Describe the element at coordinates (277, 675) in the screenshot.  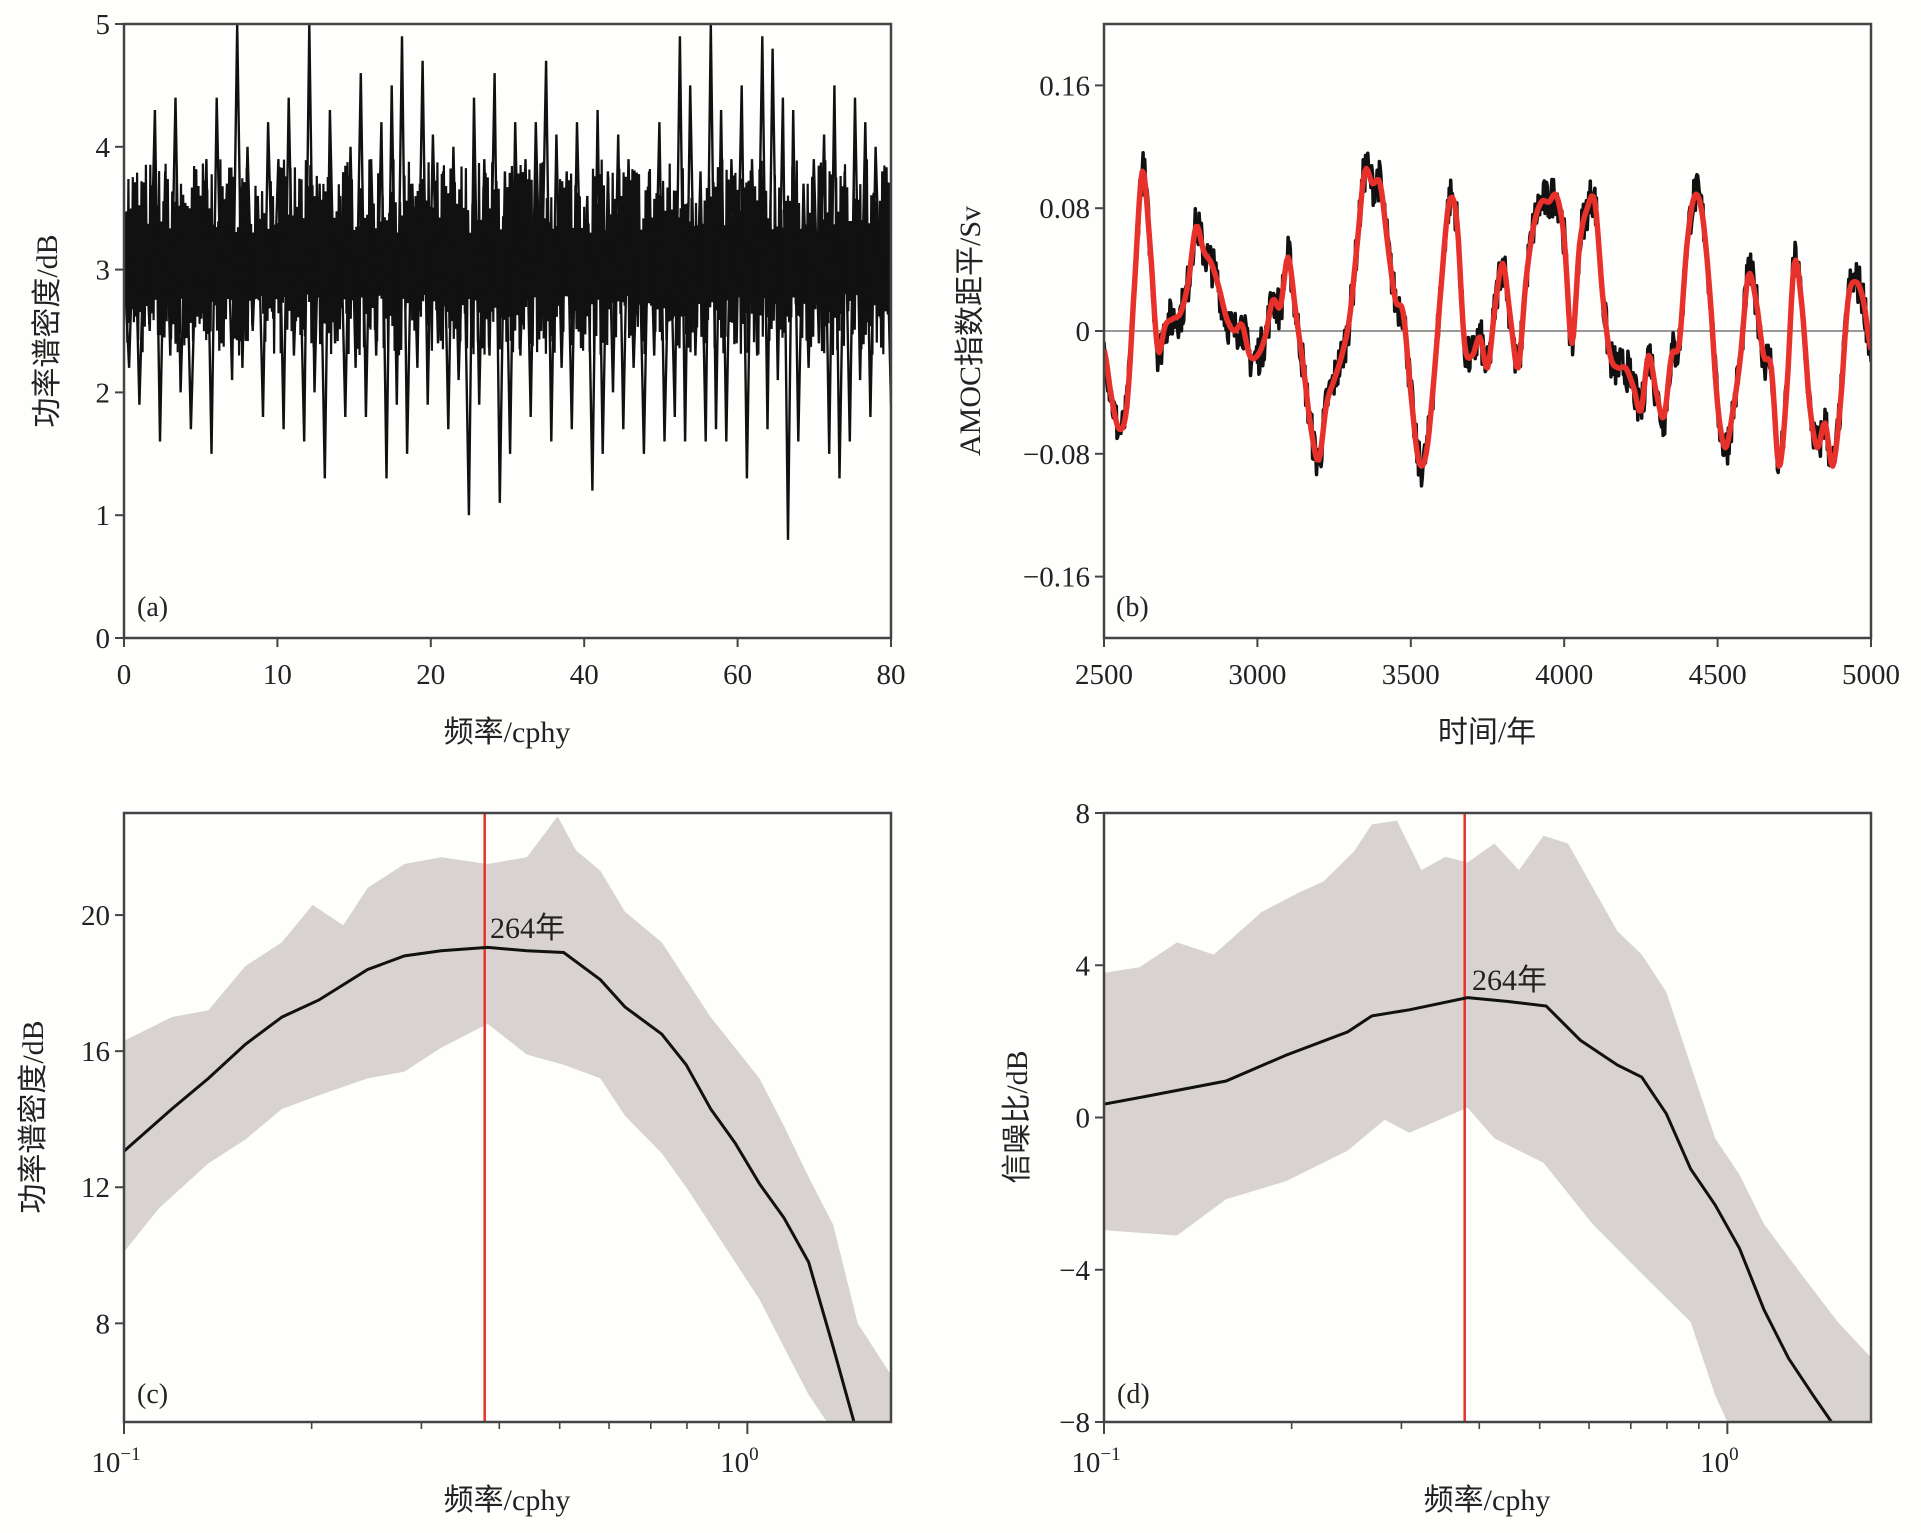
I see `panel-a-xtick-label: 10` at that location.